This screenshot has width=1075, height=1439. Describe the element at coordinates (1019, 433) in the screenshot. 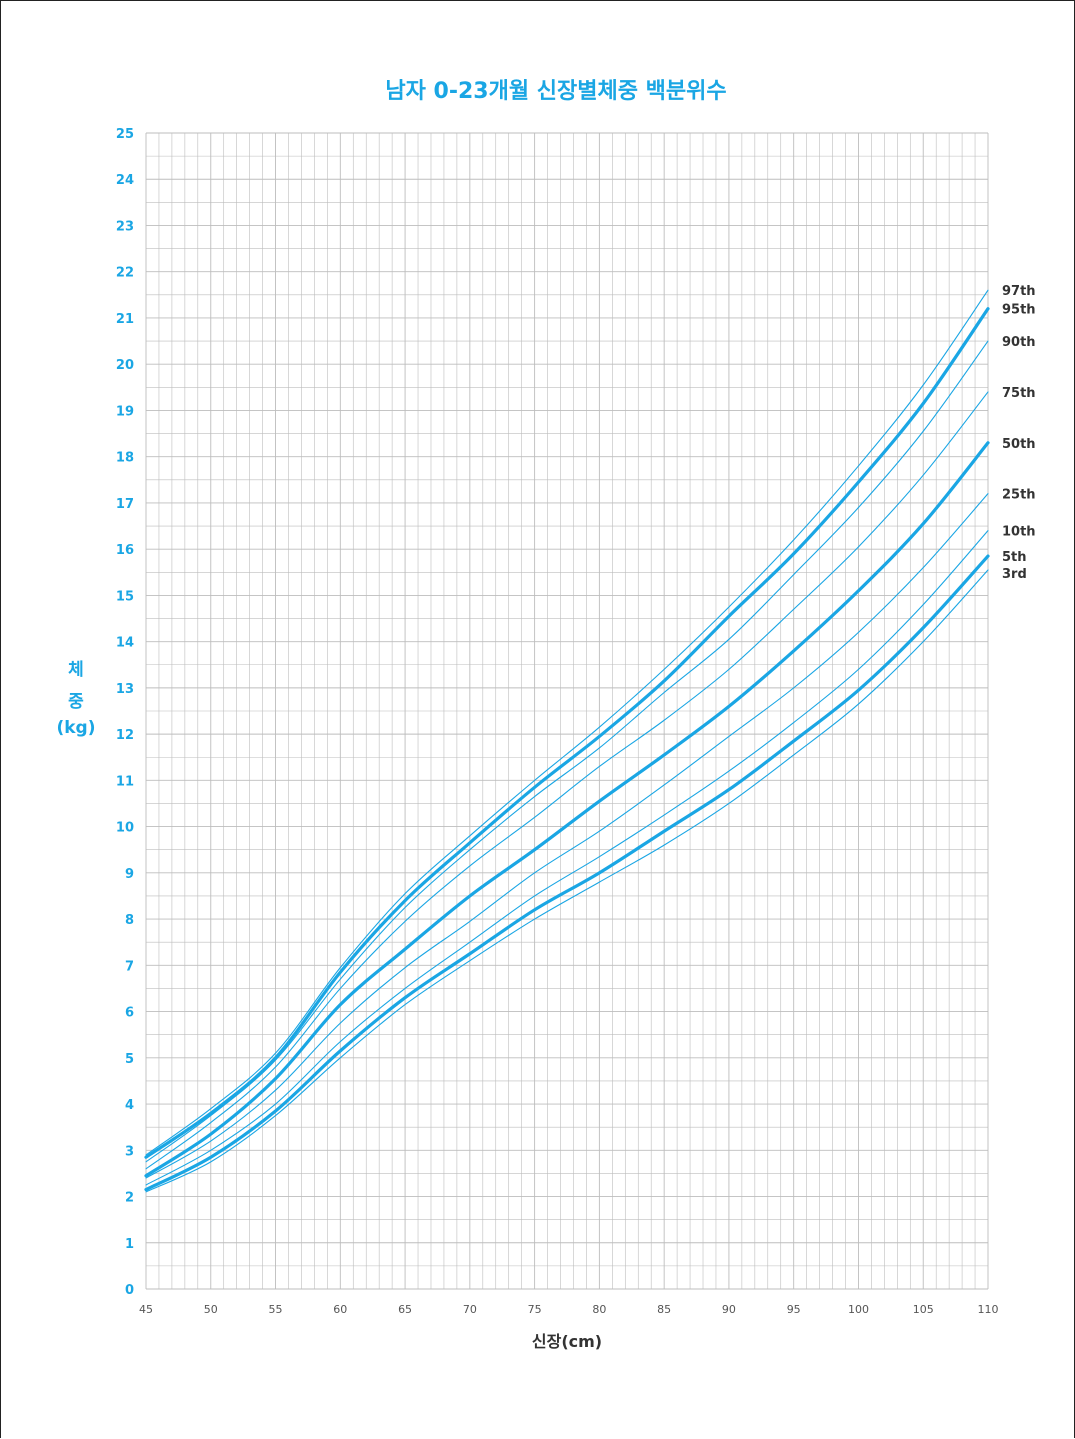

I see `percentile-labels: 97th 95th 90th 75th 50th 25th 10th 5th 3rd` at that location.